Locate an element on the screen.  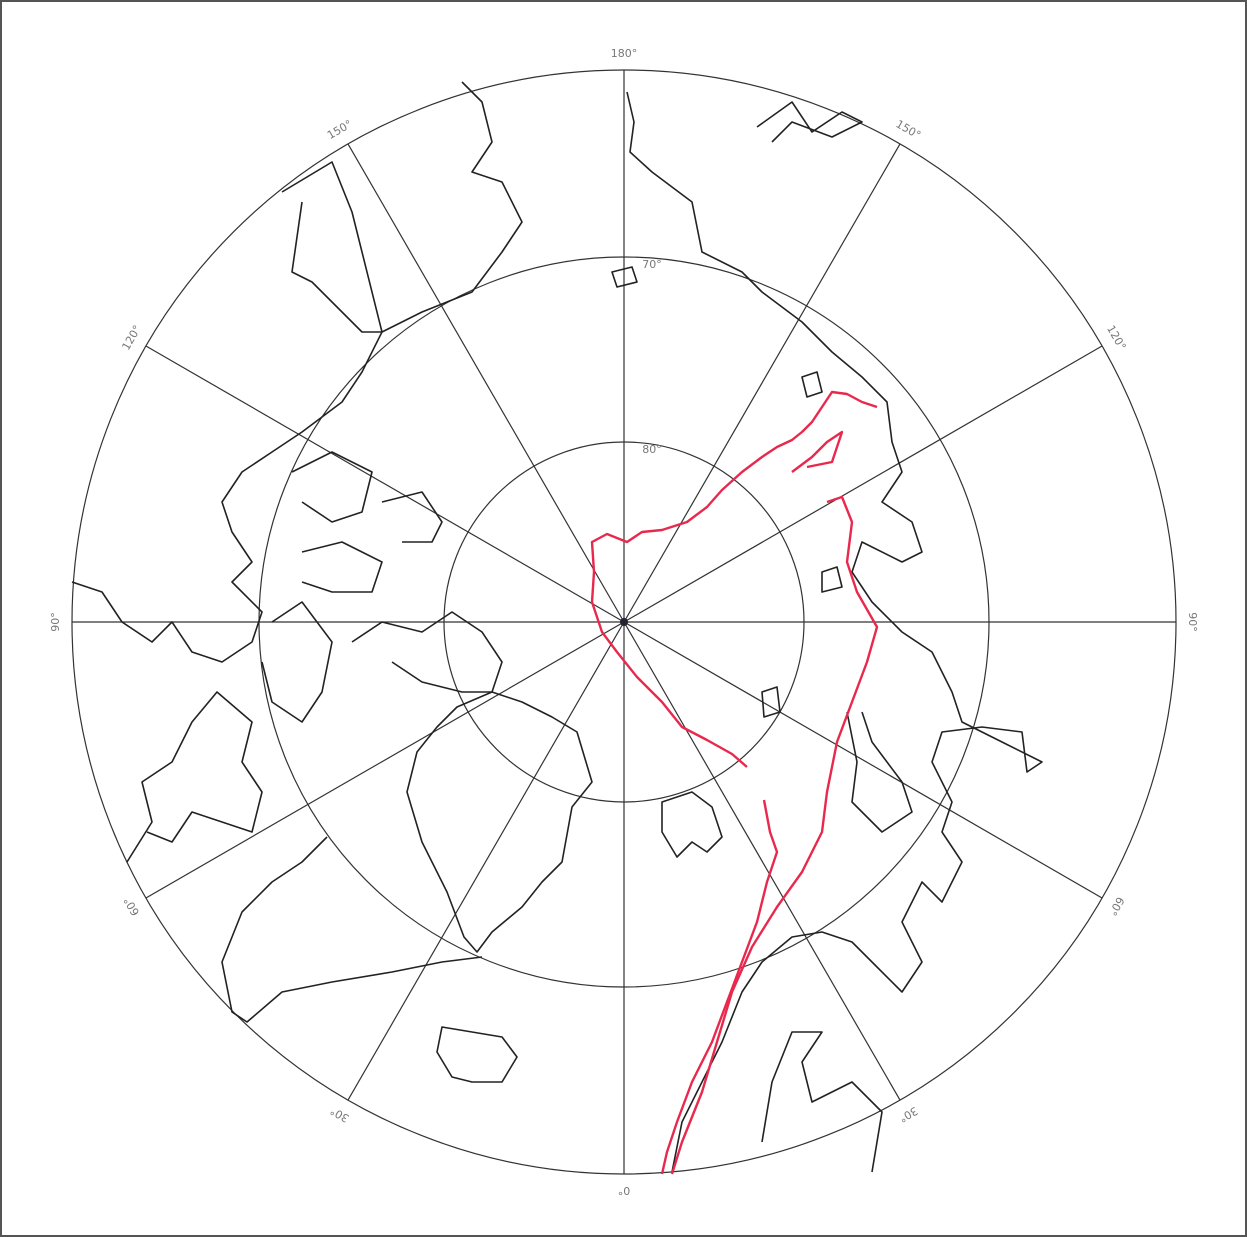
meridian-label: 0° is located at coordinates (624, 1190).